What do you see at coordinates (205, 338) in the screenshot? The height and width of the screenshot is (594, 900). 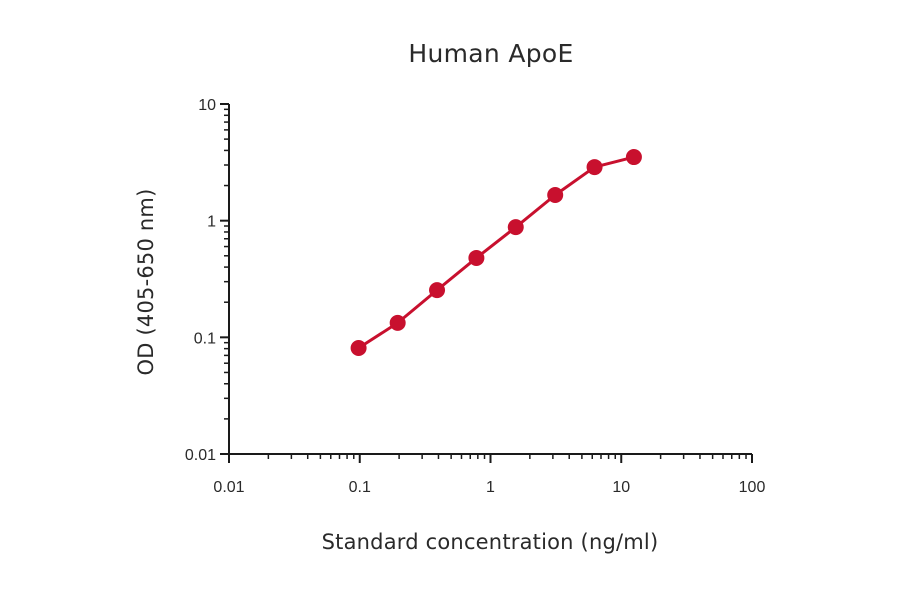 I see `y-tick-label: 0.1` at bounding box center [205, 338].